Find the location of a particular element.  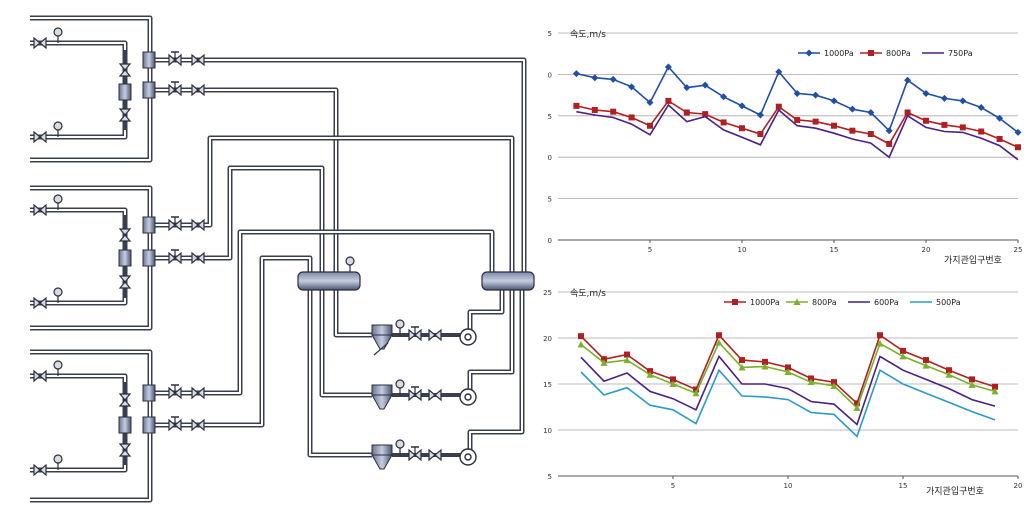

y-tick-label: 10 is located at coordinates (547, 431).